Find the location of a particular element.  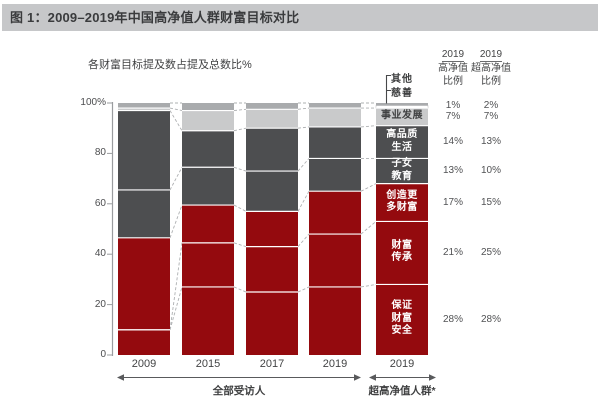

column-header-hnw-group: 高净值 is located at coordinates (453, 68).